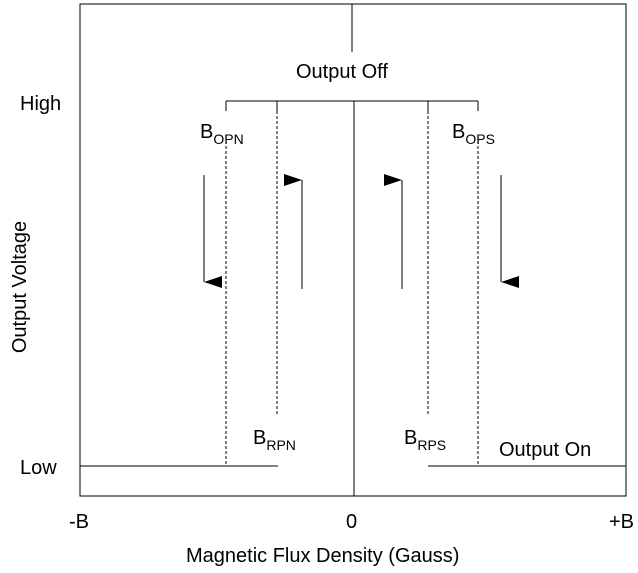 Image resolution: width=638 pixels, height=573 pixels. I want to click on b-opn-sub: OPN, so click(228, 139).